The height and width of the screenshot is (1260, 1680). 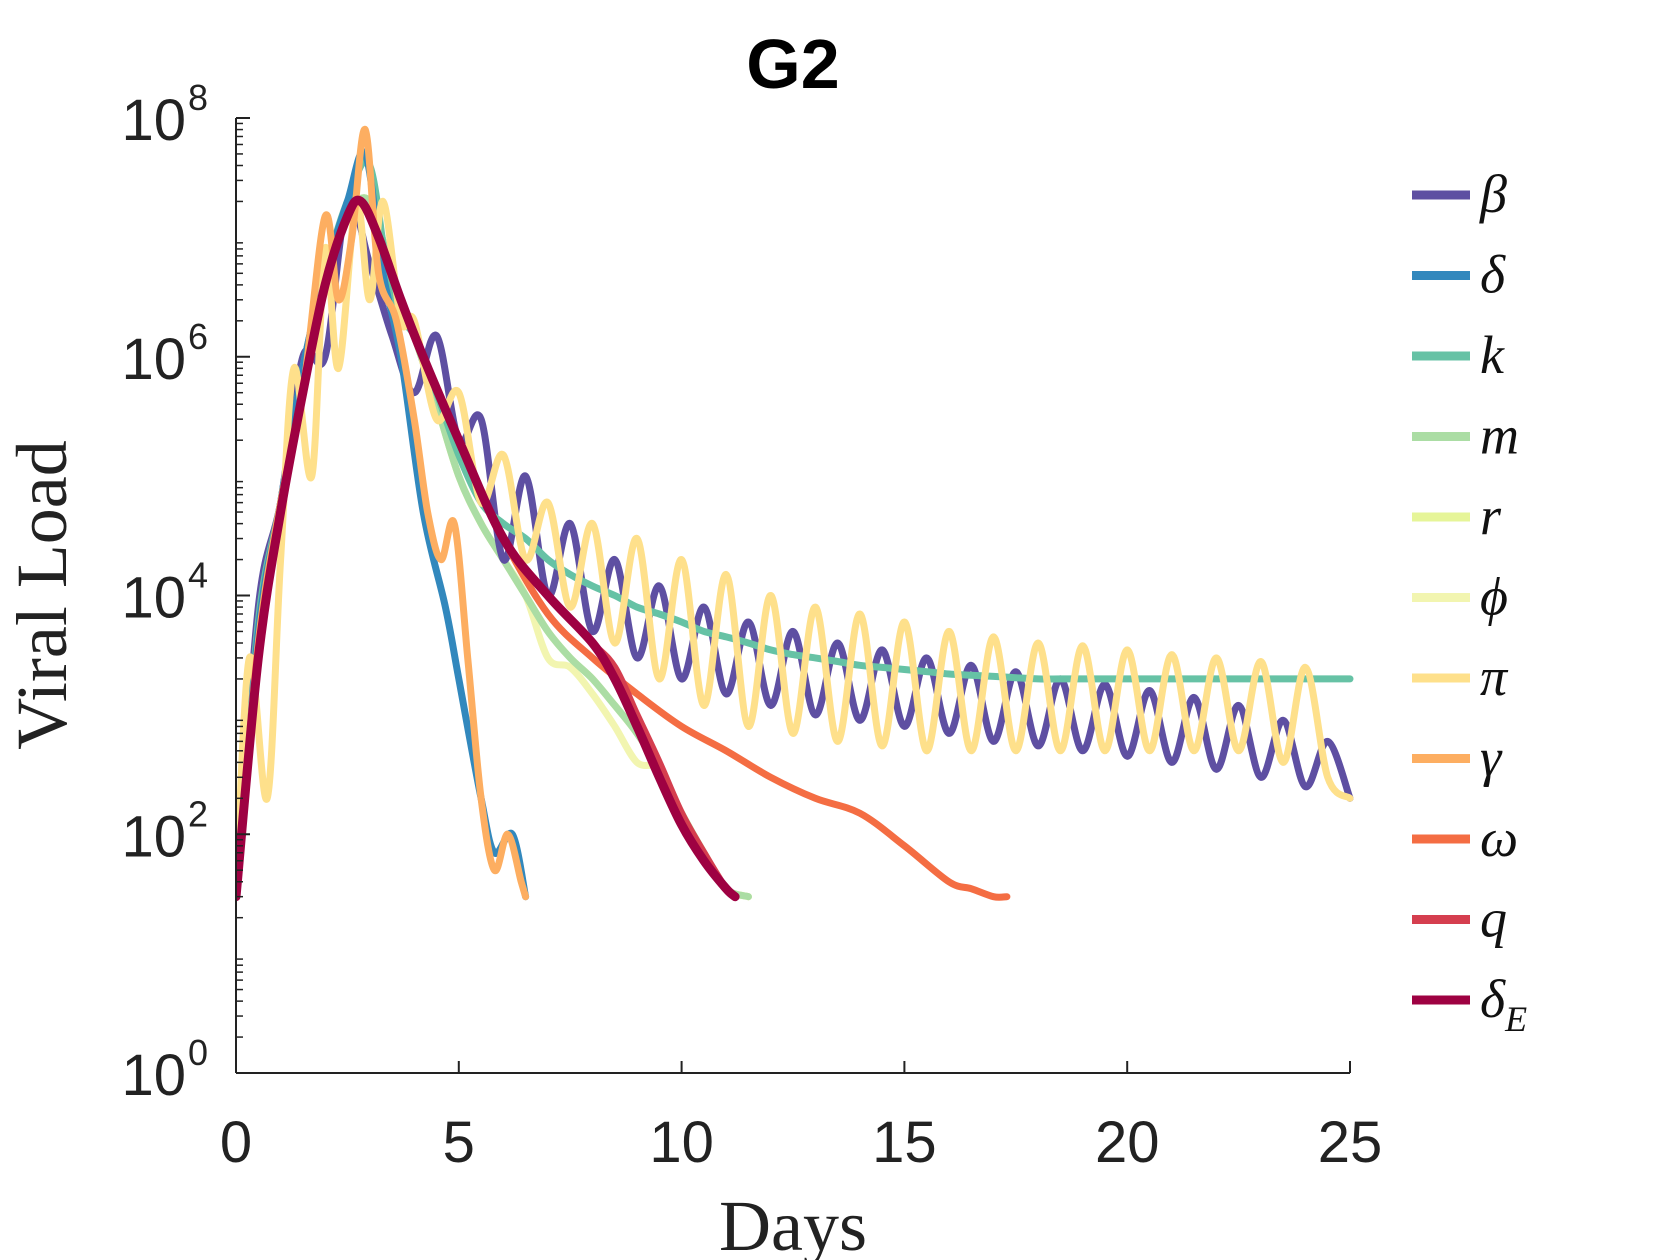 What do you see at coordinates (801, 1118) in the screenshot?
I see `x-ticks: 0 5 10 15 20 25` at bounding box center [801, 1118].